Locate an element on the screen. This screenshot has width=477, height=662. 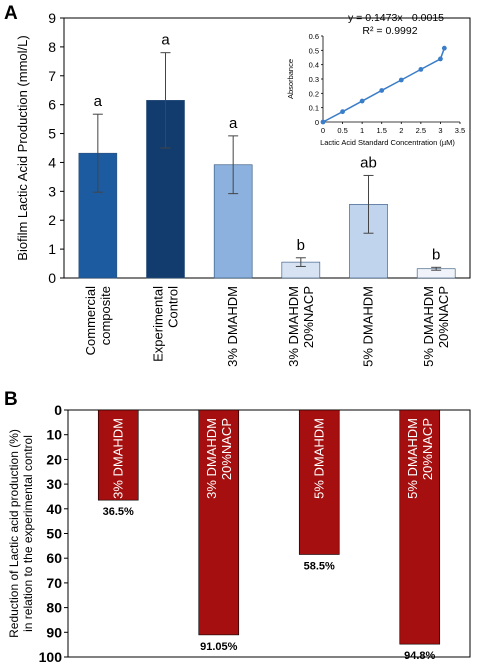
y-tick-label: 6 is located at coordinates (52, 105).